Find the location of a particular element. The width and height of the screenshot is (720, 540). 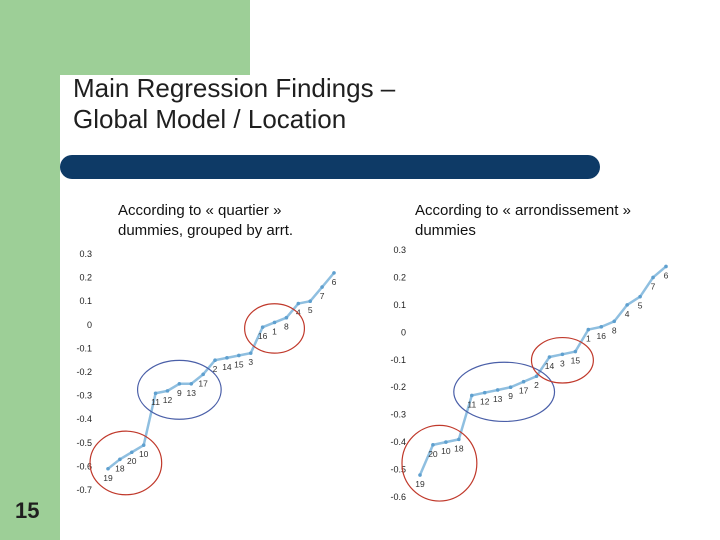

right-chart-point-label: 1 is located at coordinates (588, 339).